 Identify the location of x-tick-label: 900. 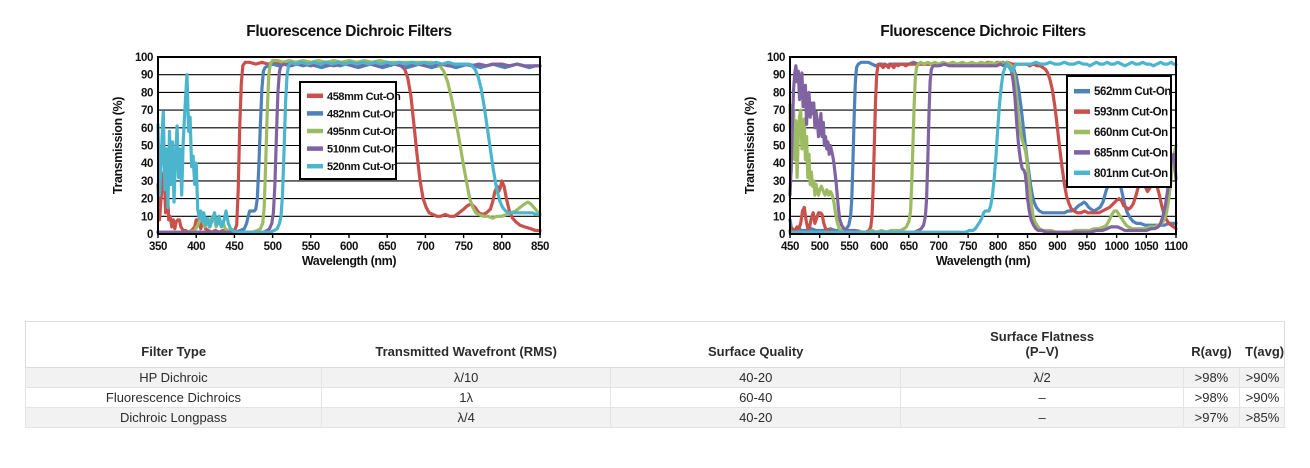
(1057, 247).